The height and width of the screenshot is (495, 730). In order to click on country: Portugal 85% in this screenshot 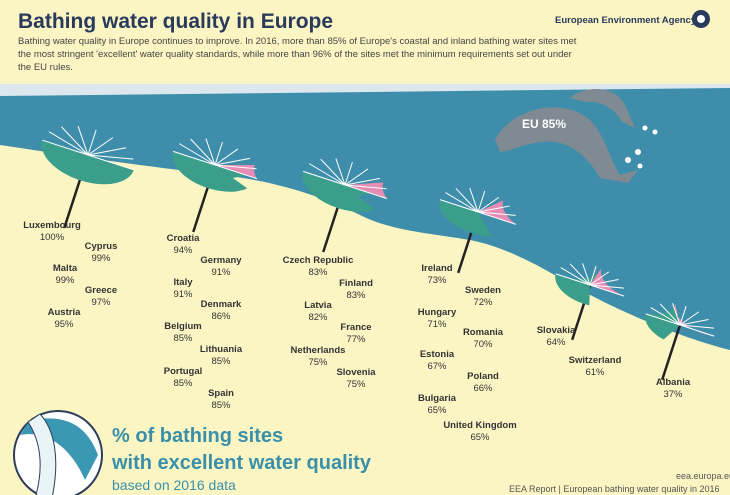, I will do `click(183, 378)`.